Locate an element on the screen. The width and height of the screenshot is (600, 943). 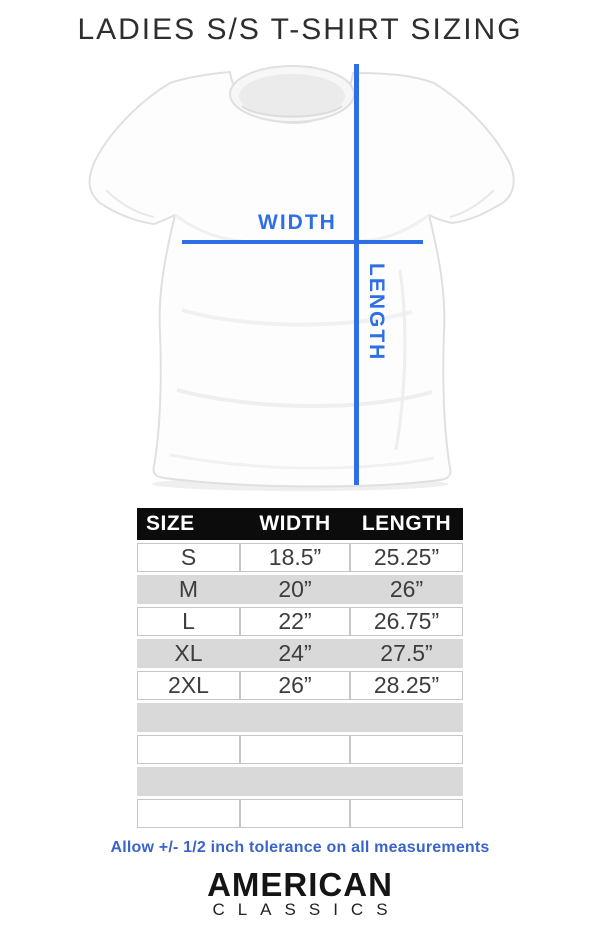
size-cell: XL is located at coordinates (188, 653).